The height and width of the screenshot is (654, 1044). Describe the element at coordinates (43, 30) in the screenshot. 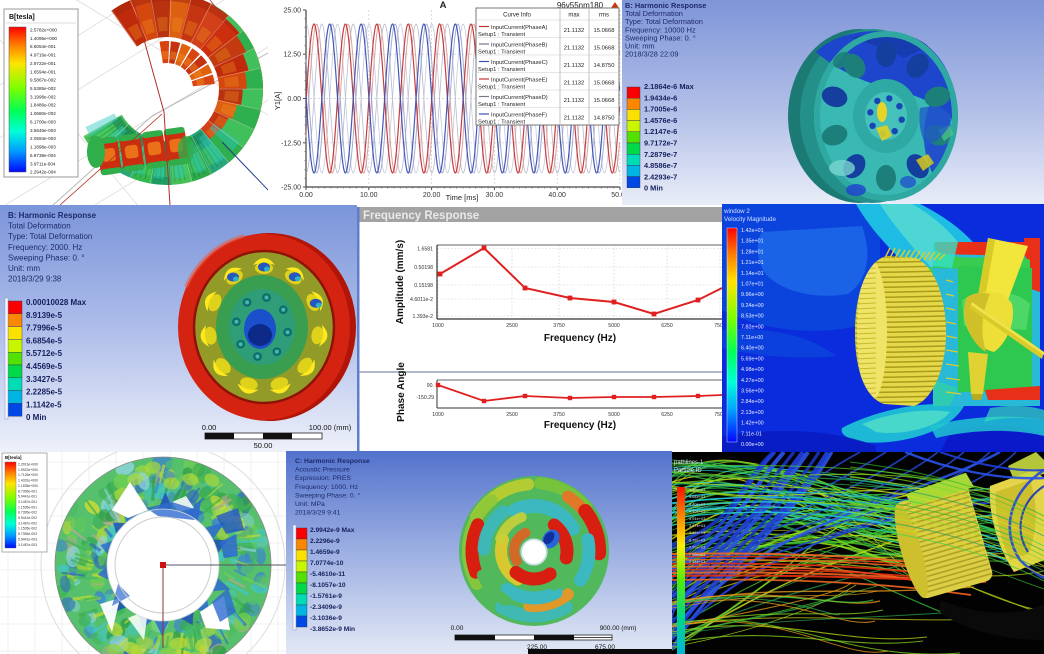

I see `svg-text: 2.5782e+000` at that location.